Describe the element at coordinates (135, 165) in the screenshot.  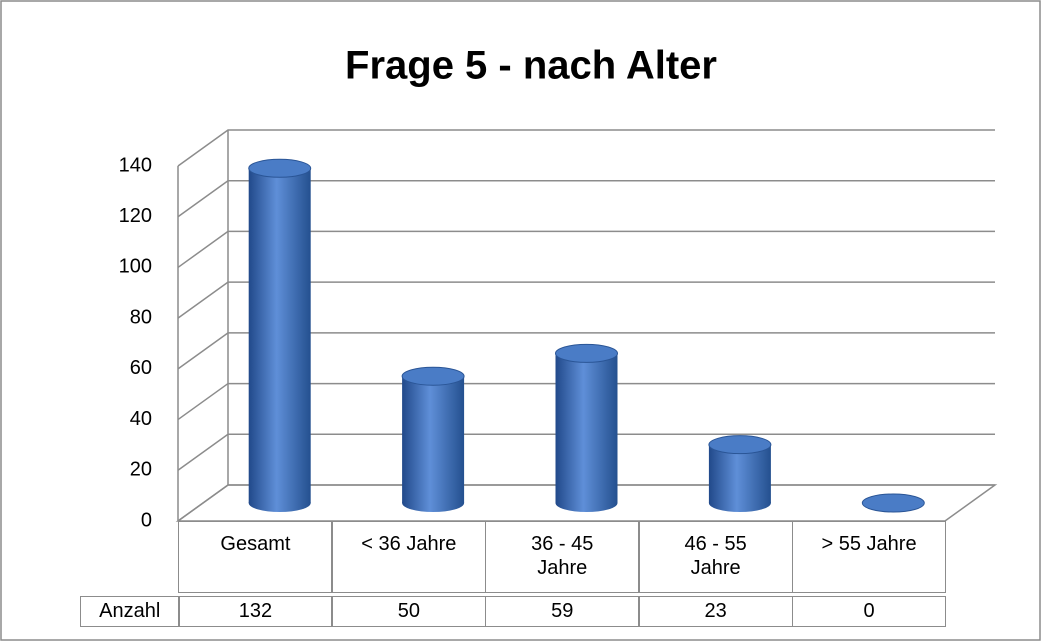
I see `y-tick-label: 140` at that location.